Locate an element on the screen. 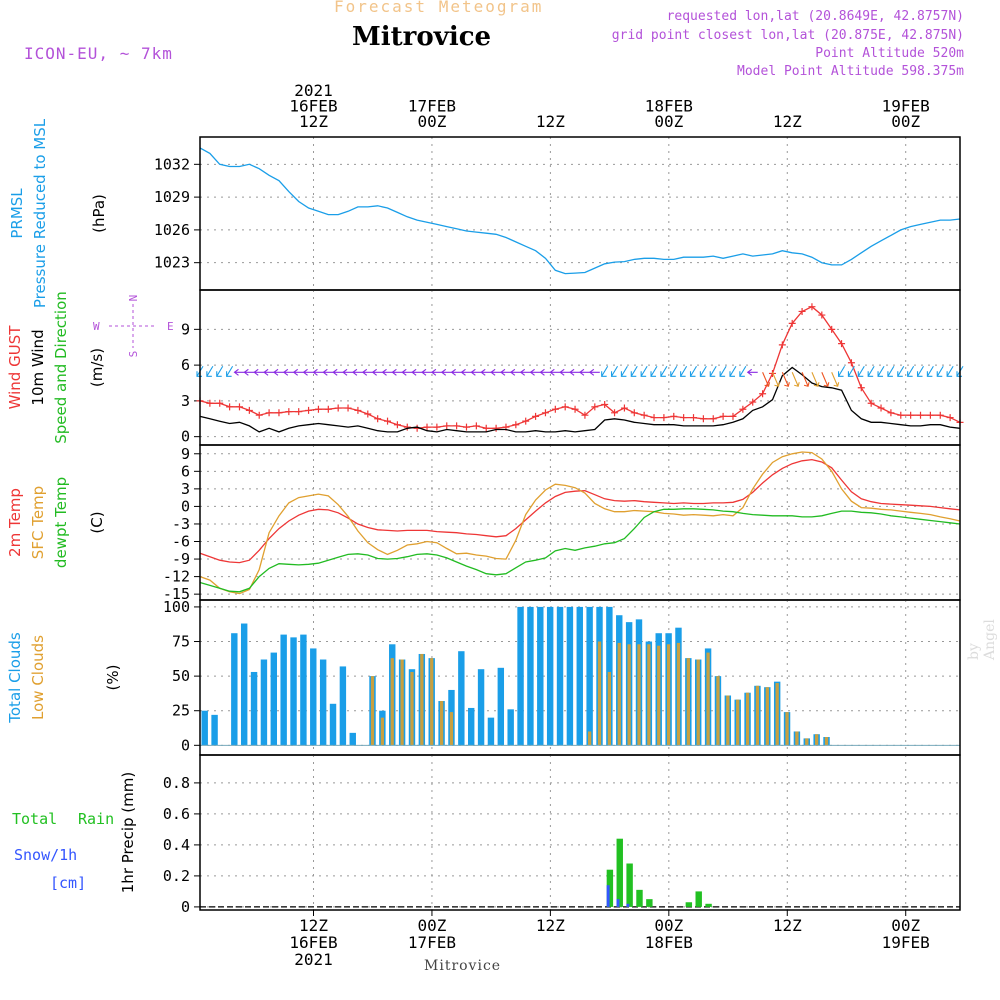 The height and width of the screenshot is (1000, 1000). station-title: Mitrovice is located at coordinates (422, 37).